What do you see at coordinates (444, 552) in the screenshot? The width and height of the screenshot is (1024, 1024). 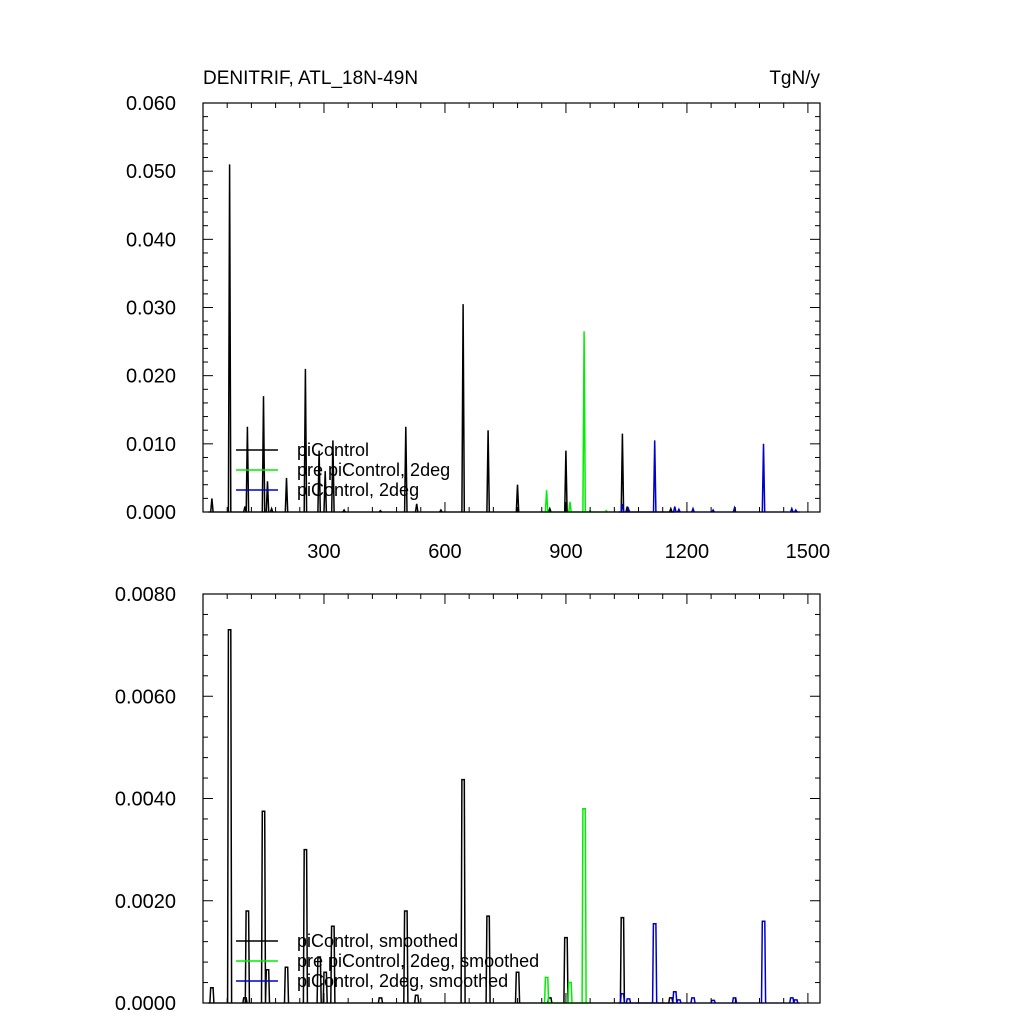 I see `top-x-tick-label: 600` at bounding box center [444, 552].